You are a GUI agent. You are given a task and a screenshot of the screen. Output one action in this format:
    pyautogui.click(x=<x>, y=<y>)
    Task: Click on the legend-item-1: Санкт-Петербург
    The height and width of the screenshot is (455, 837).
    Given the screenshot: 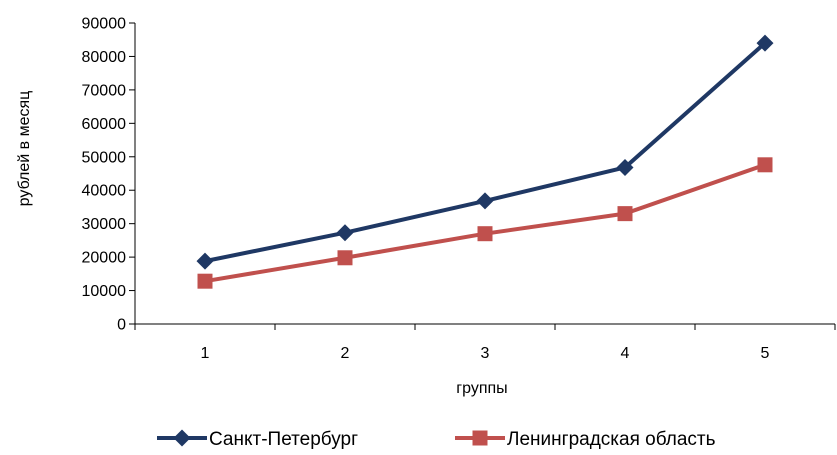 What is the action you would take?
    pyautogui.click(x=257, y=439)
    